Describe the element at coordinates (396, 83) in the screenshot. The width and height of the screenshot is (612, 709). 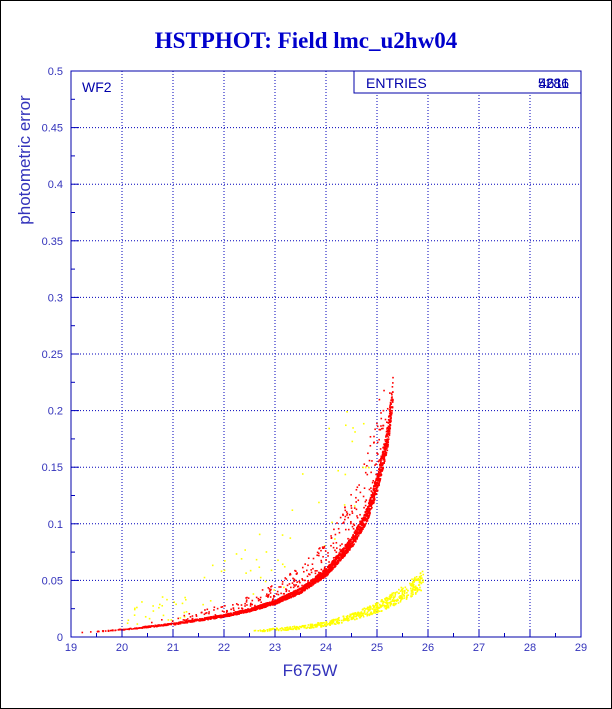
I see `stats-box-label: ENTRIES` at that location.